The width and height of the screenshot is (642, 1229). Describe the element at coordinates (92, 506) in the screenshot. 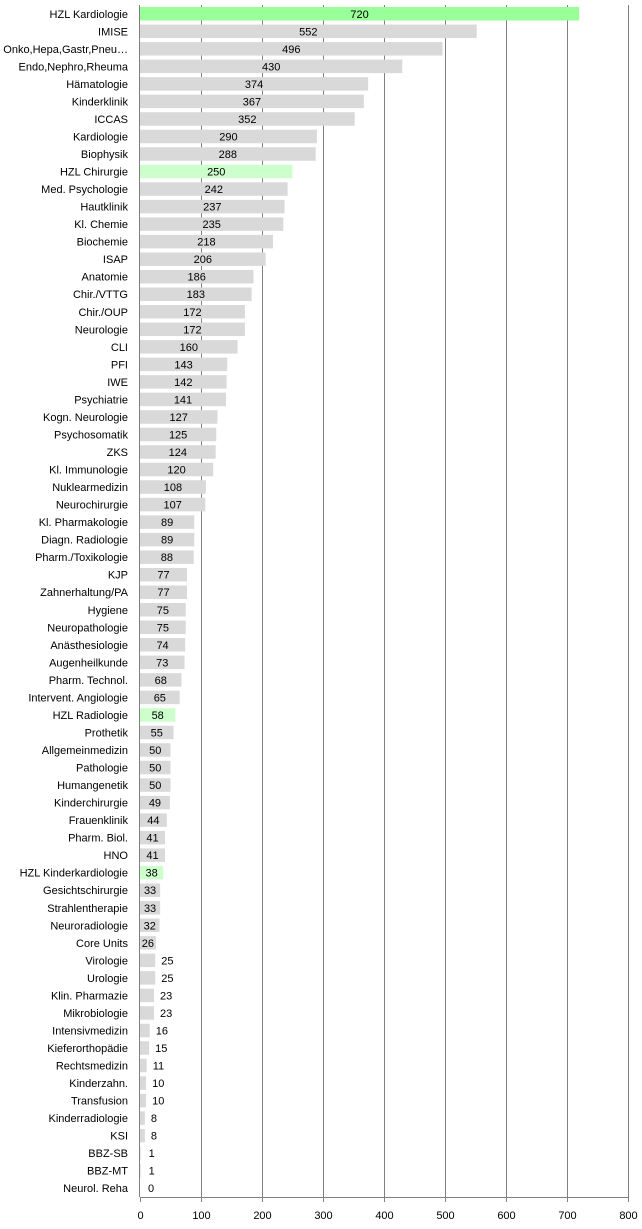

I see `category-label: Neurochirurgie` at that location.